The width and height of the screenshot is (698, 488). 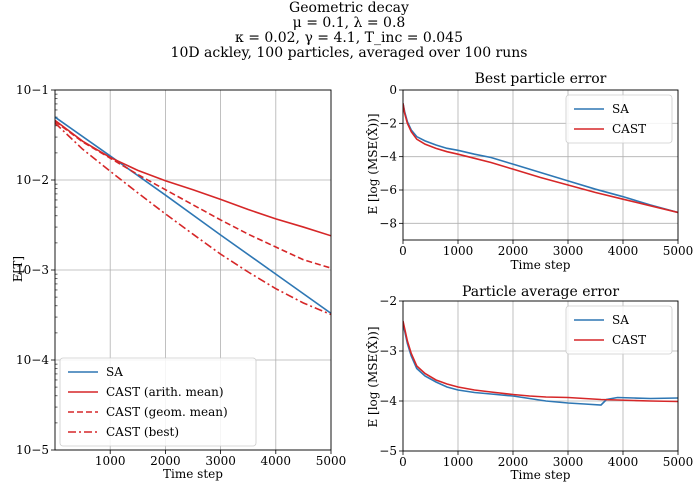 I want to click on particle-average-error-ytick-label: −5, so click(x=388, y=451).